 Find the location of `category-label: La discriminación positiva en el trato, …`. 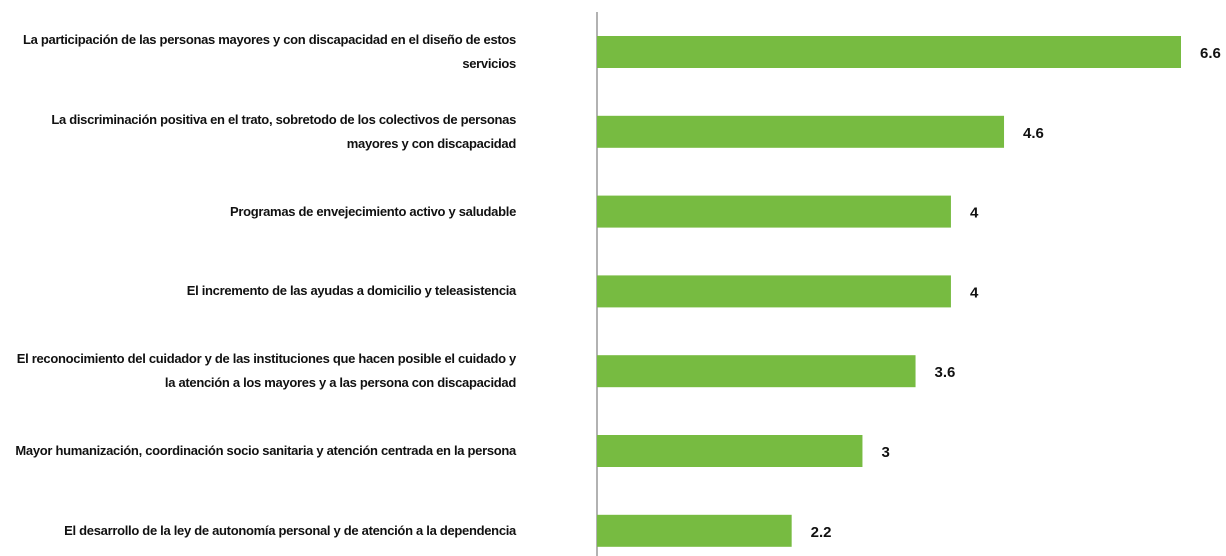

category-label: La discriminación positiva en el trato, … is located at coordinates (283, 131).